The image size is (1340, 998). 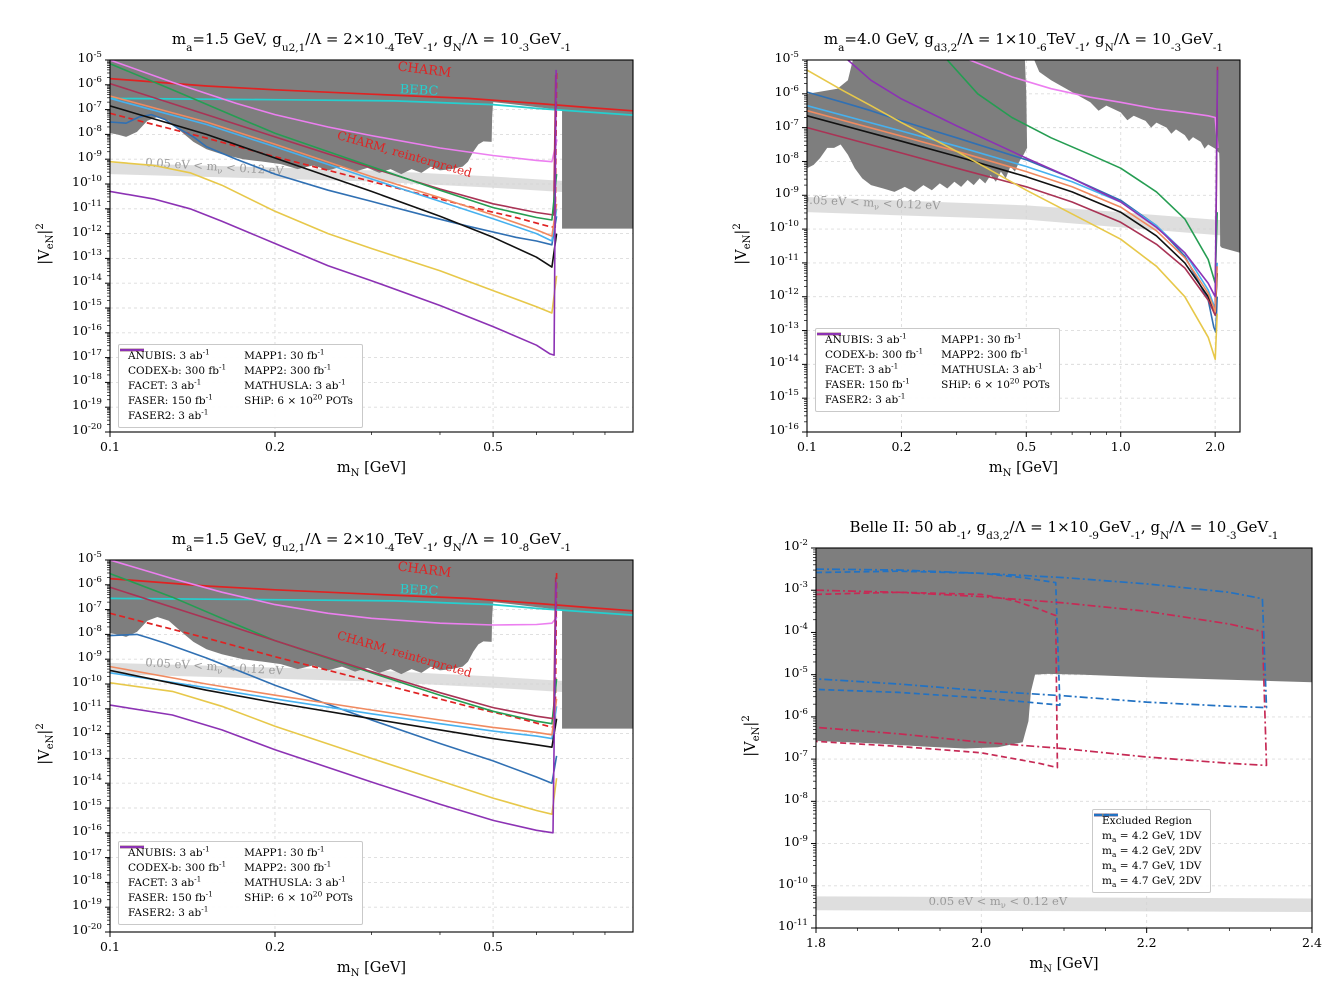 What do you see at coordinates (371, 94) in the screenshot?
I see `curve-charm` at bounding box center [371, 94].